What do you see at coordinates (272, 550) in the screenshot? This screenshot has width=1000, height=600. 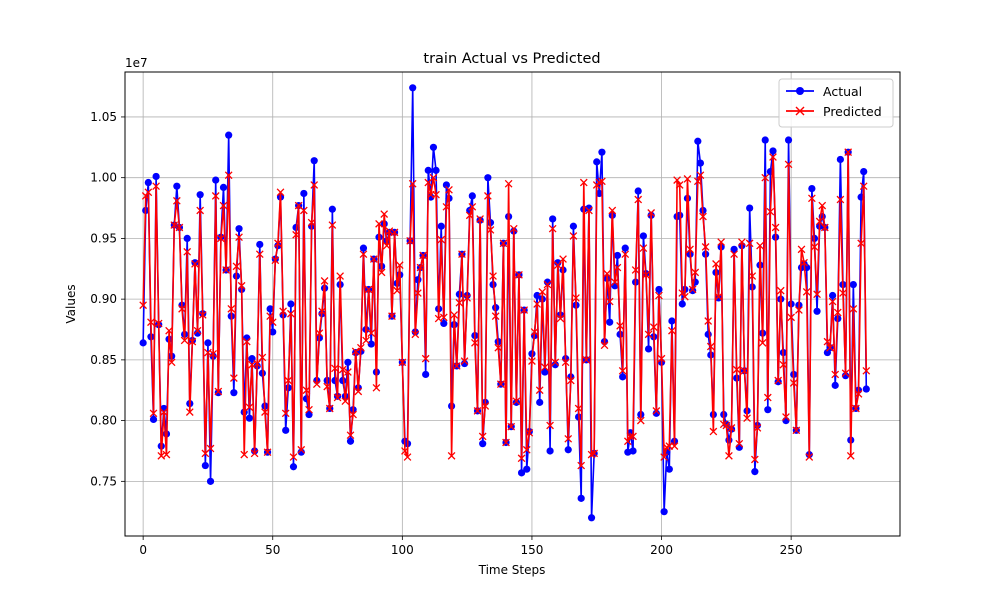 I see `x-tick-label: 50` at bounding box center [272, 550].